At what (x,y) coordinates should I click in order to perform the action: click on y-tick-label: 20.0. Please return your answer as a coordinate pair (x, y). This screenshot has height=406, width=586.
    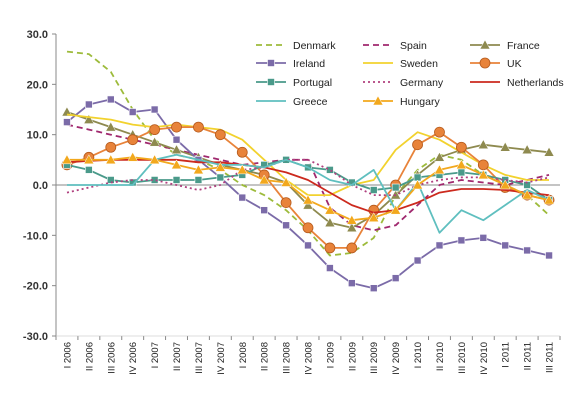
    Looking at the image, I should click on (37, 85).